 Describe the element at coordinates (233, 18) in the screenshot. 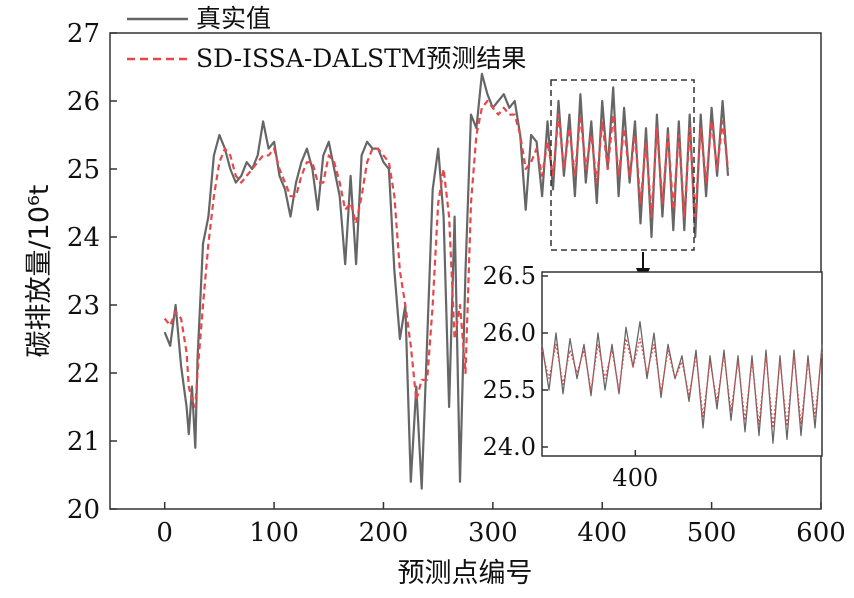

I see `legend-label-actual: 真实值` at that location.